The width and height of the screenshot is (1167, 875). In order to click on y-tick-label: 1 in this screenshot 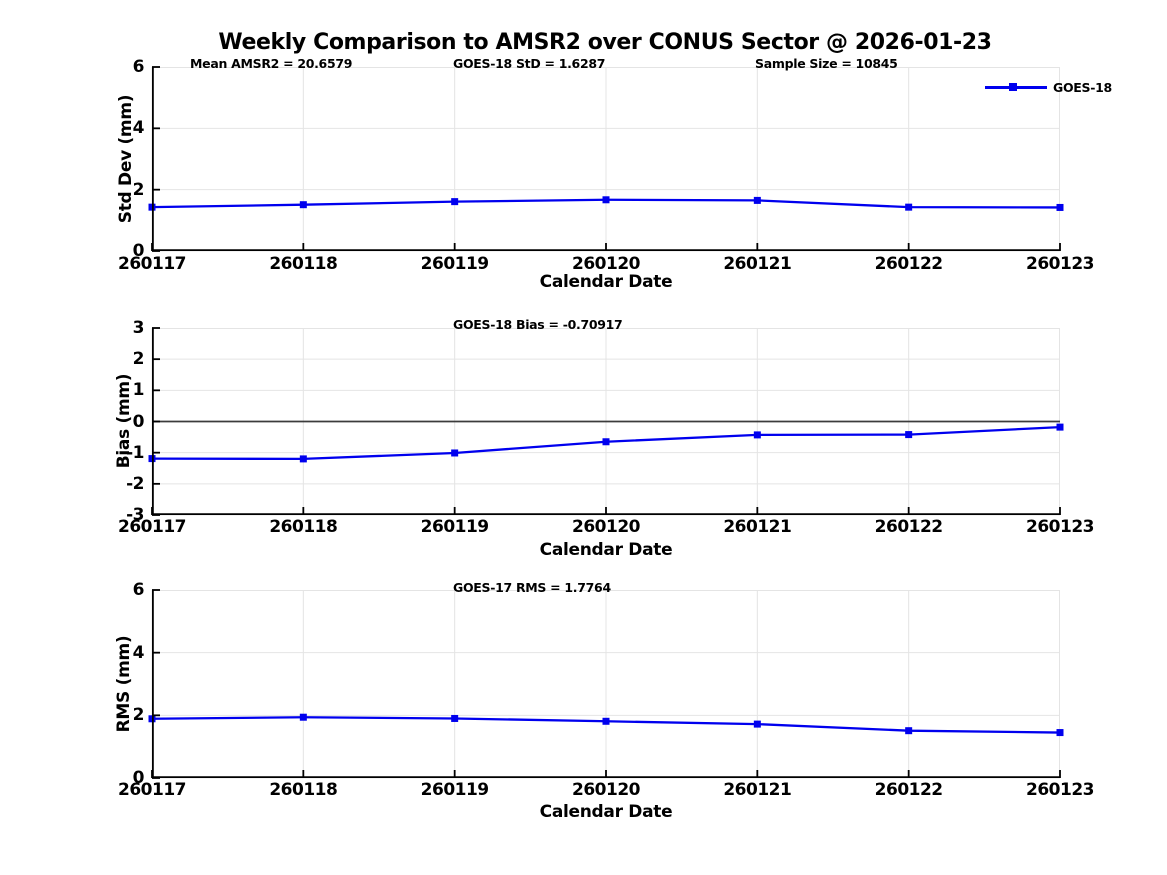, I will do `click(138, 390)`.